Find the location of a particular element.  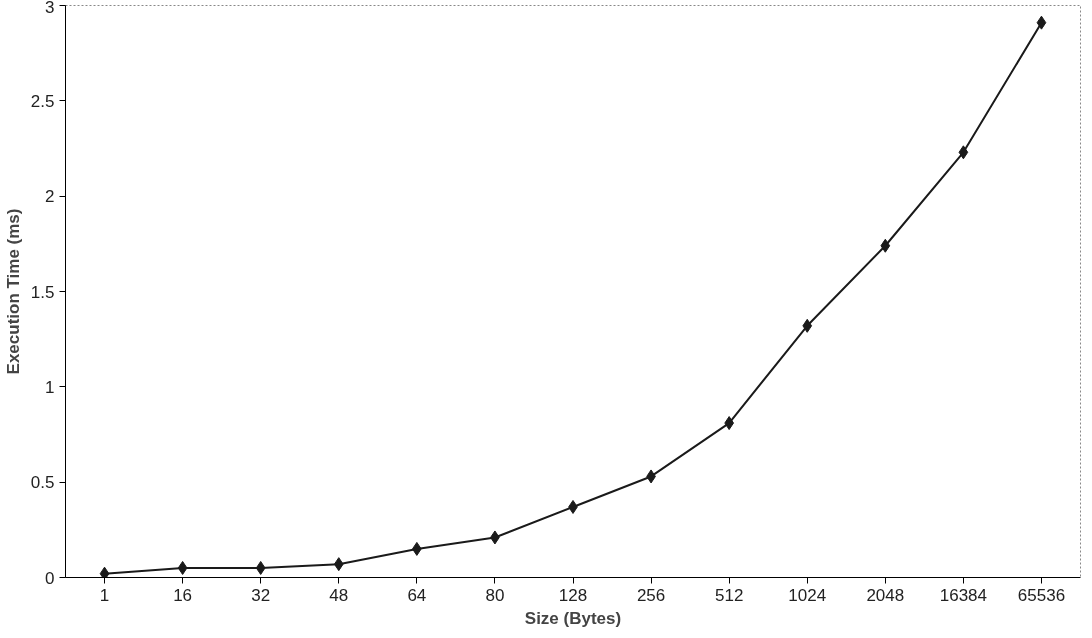

y-tick-label: 0.5 is located at coordinates (42, 483).